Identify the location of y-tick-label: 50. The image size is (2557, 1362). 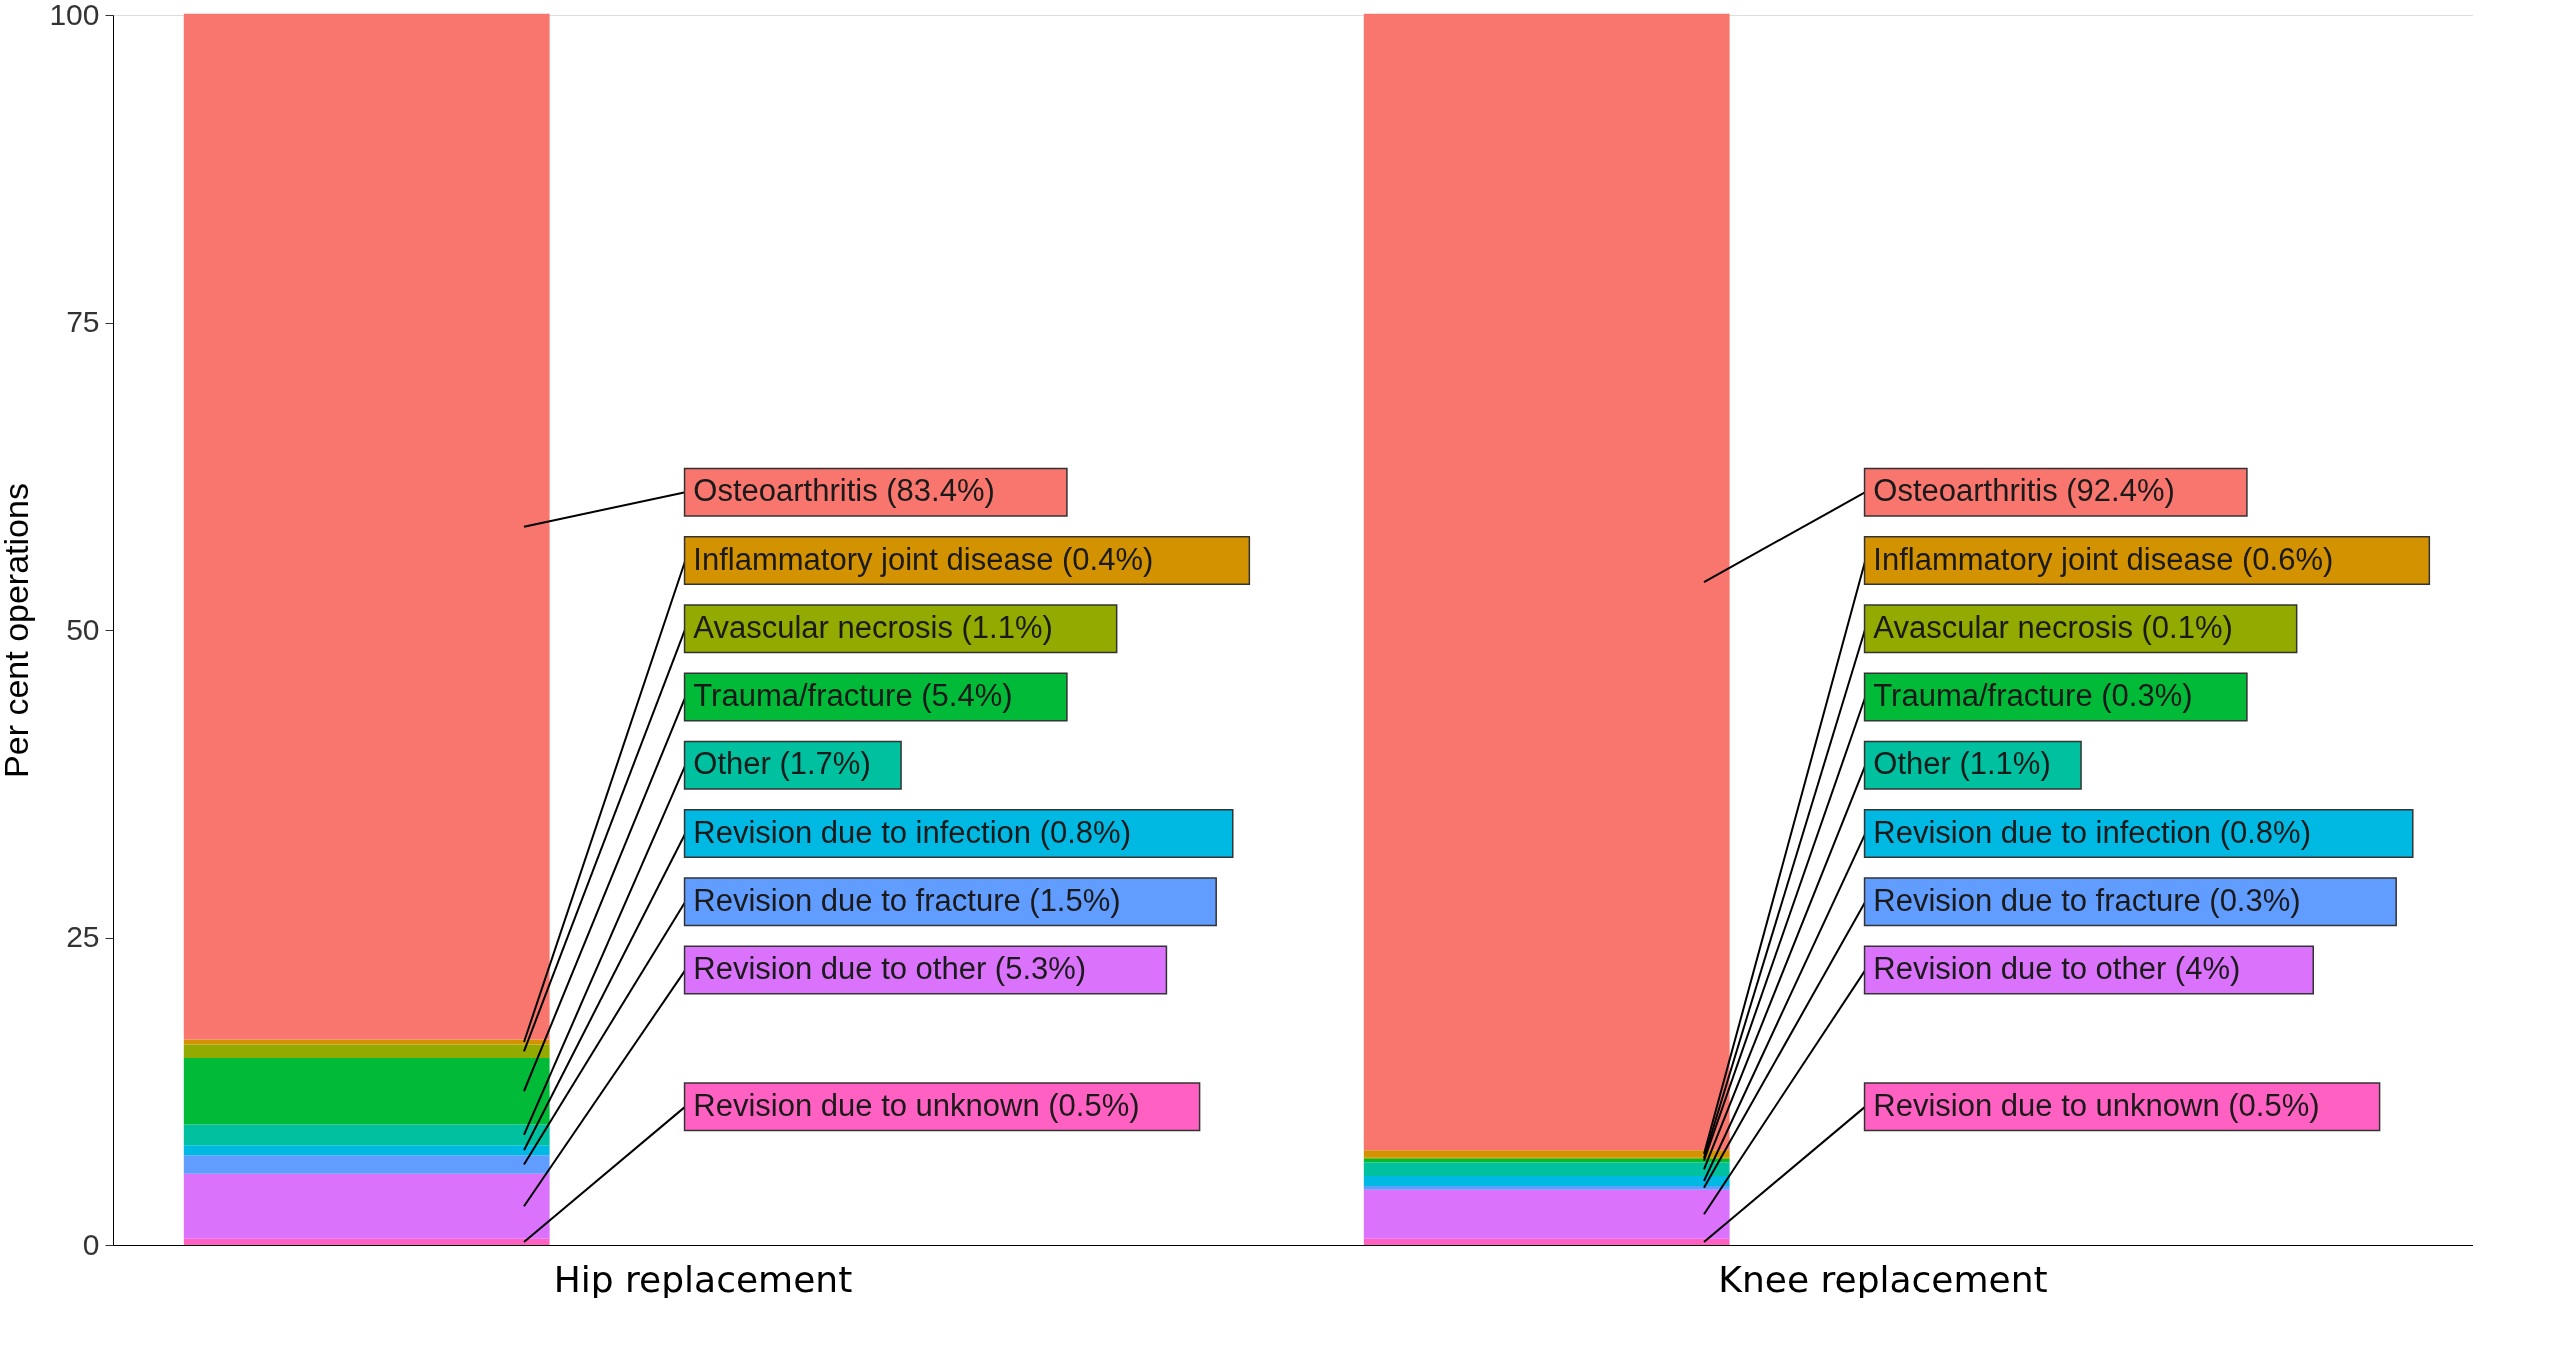
(83, 629).